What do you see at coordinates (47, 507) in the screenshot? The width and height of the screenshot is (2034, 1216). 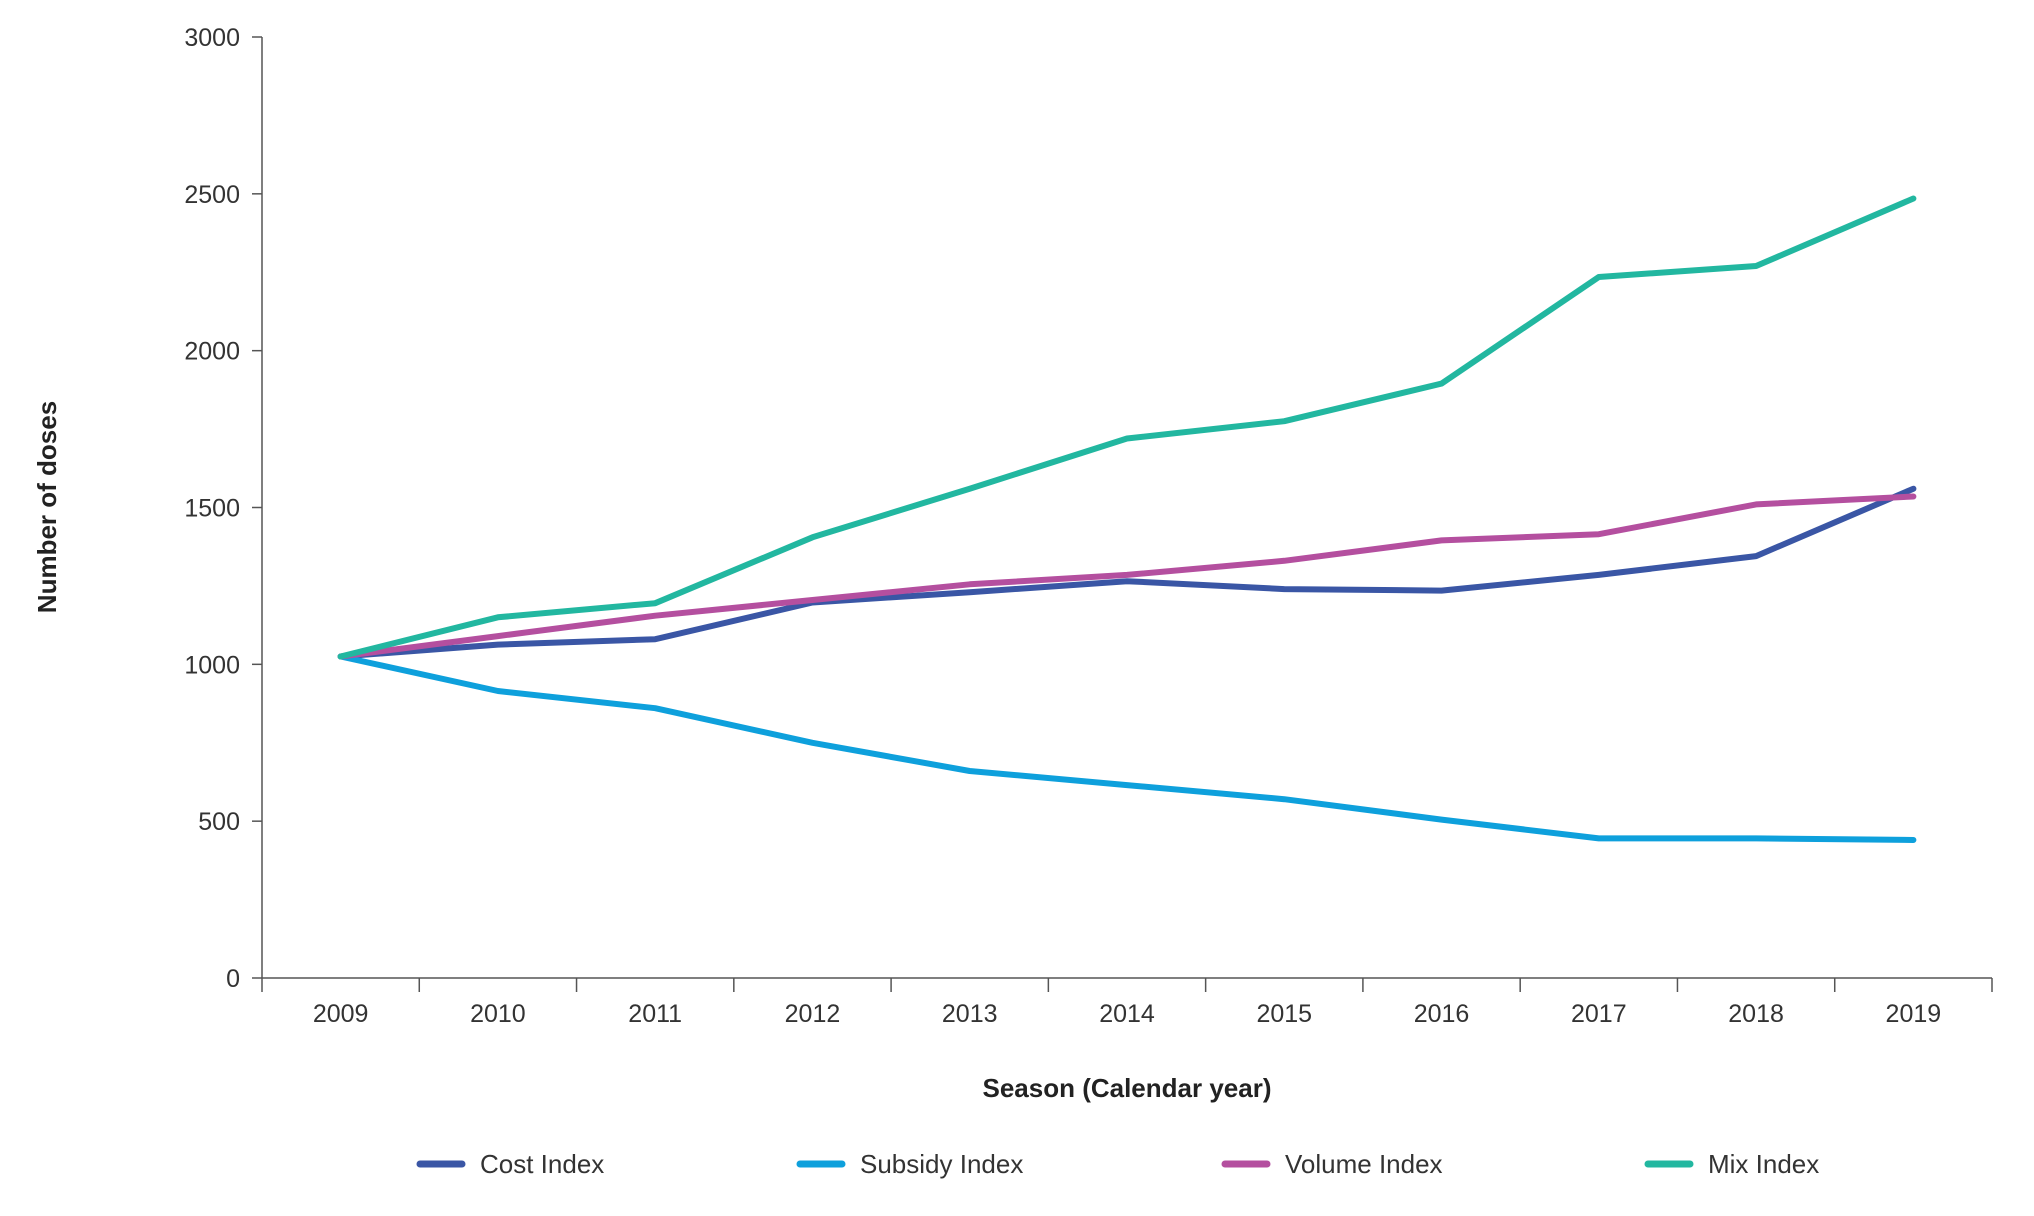 I see `y-axis-title: Number of doses` at bounding box center [47, 507].